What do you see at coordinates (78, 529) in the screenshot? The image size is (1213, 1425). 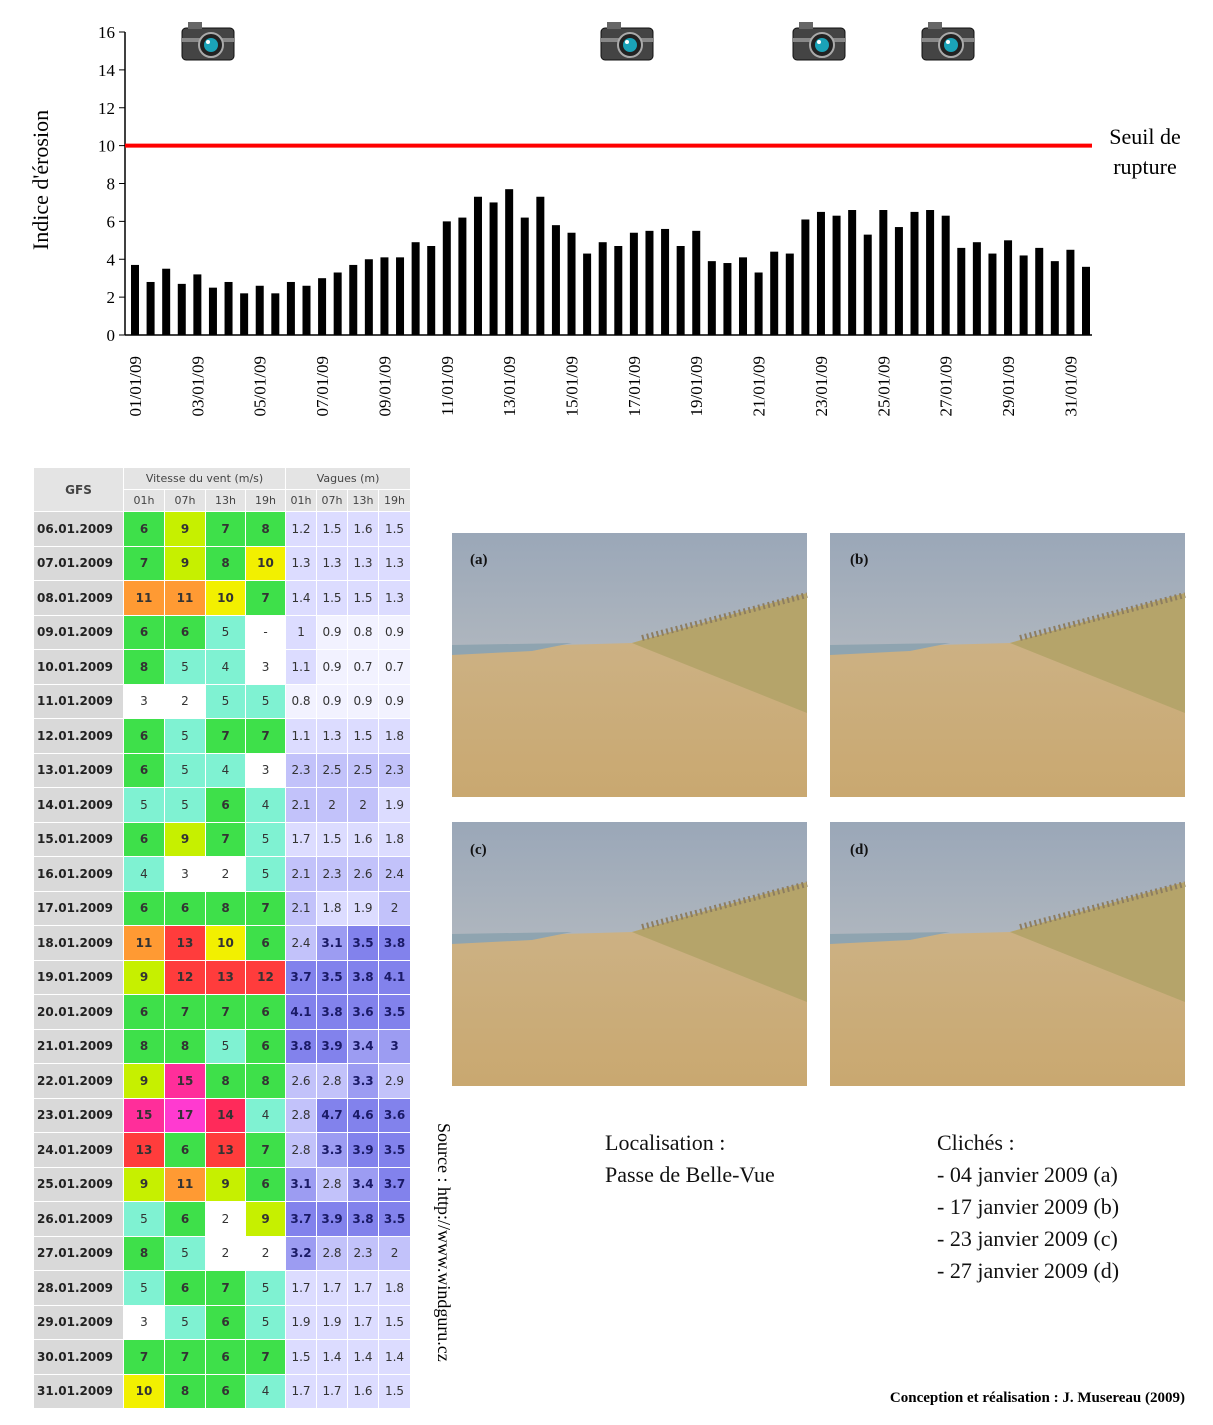 I see `date-cell: 06.01.2009` at bounding box center [78, 529].